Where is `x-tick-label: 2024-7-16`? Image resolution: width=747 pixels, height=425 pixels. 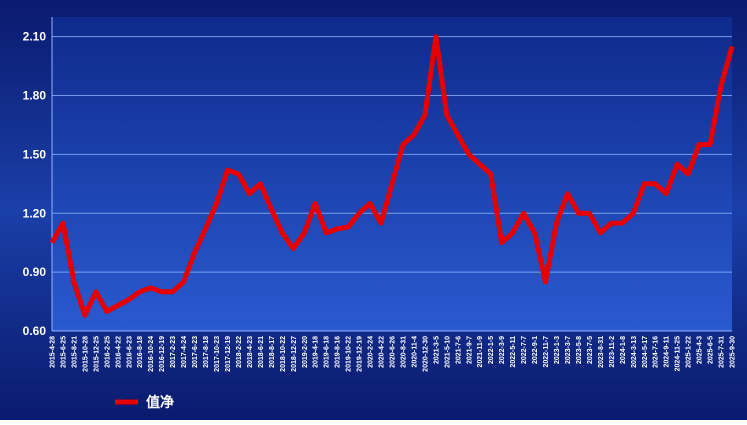 x-tick-label: 2024-7-16 is located at coordinates (656, 352).